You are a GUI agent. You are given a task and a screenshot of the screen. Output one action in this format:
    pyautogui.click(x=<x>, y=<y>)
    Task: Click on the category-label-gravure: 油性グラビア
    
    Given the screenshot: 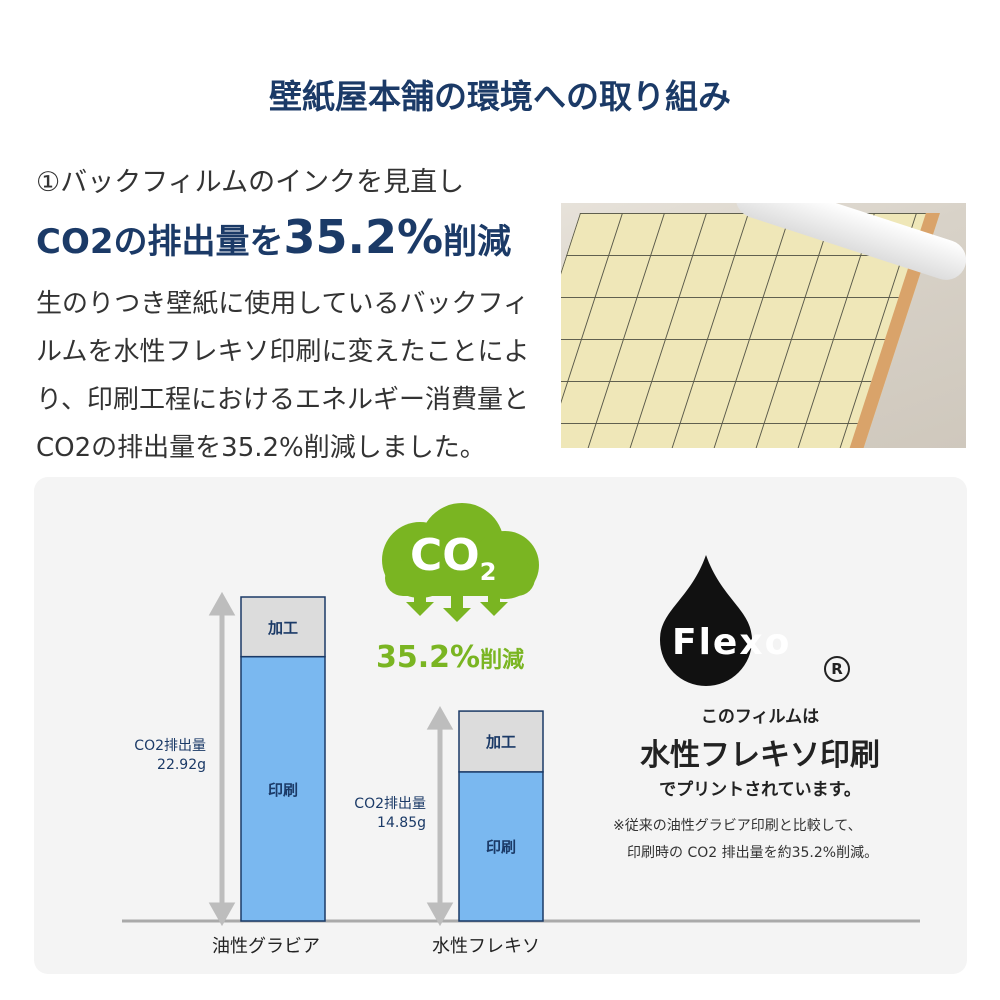 What is the action you would take?
    pyautogui.click(x=266, y=946)
    